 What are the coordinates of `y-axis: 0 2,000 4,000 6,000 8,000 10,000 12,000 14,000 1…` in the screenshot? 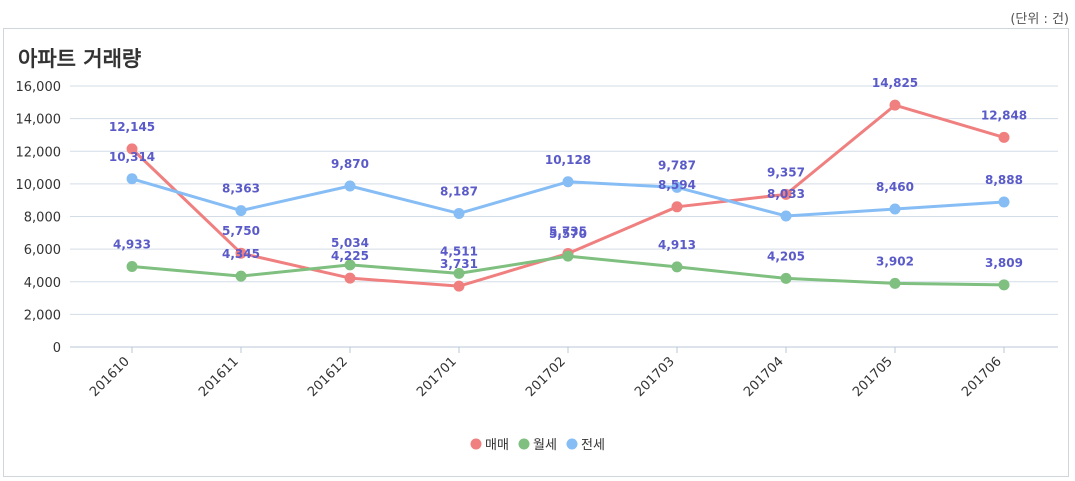 It's located at (39, 218).